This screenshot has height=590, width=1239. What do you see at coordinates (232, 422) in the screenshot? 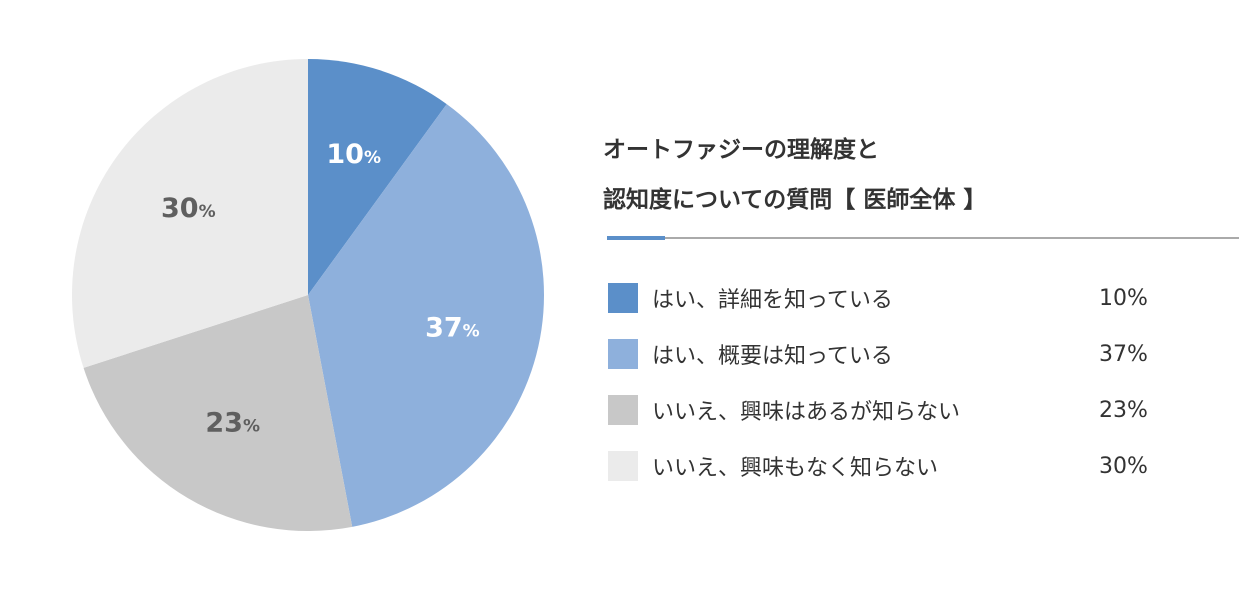
I see `slice-value-label: 23%` at bounding box center [232, 422].